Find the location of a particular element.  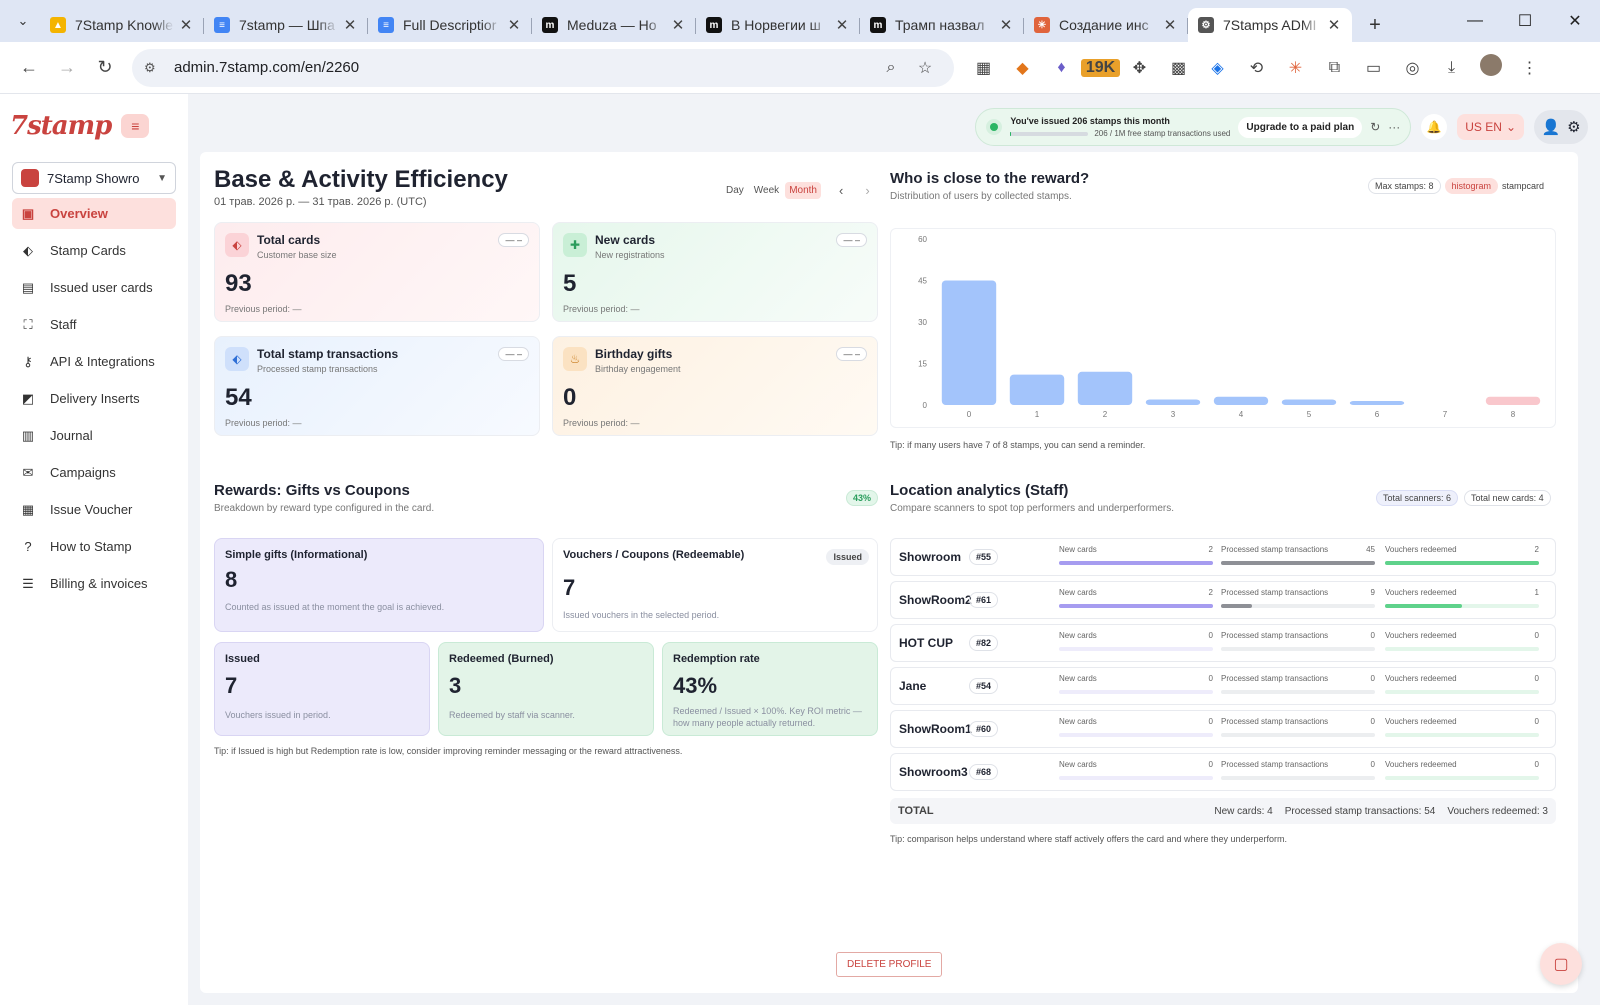

period-month: Month is located at coordinates (803, 190).